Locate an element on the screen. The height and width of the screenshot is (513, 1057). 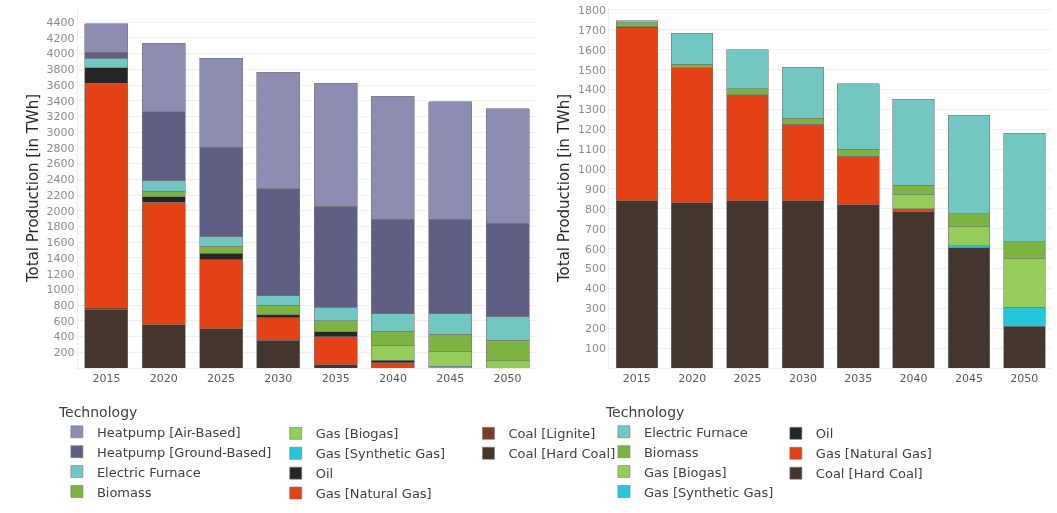
y-tick-label: 100 is located at coordinates (595, 348).